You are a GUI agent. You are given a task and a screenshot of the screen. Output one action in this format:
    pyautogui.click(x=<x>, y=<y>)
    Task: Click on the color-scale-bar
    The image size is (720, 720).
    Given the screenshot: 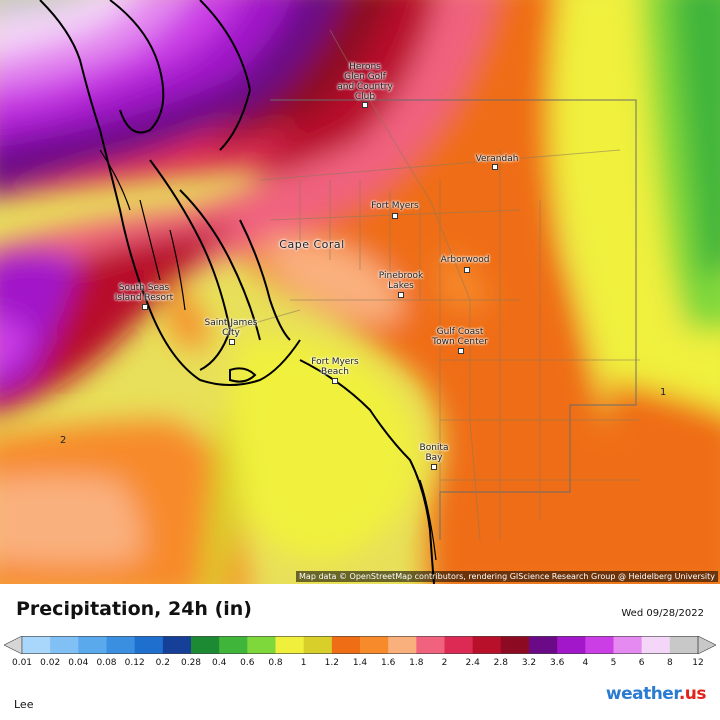 What is the action you would take?
    pyautogui.click(x=360, y=645)
    